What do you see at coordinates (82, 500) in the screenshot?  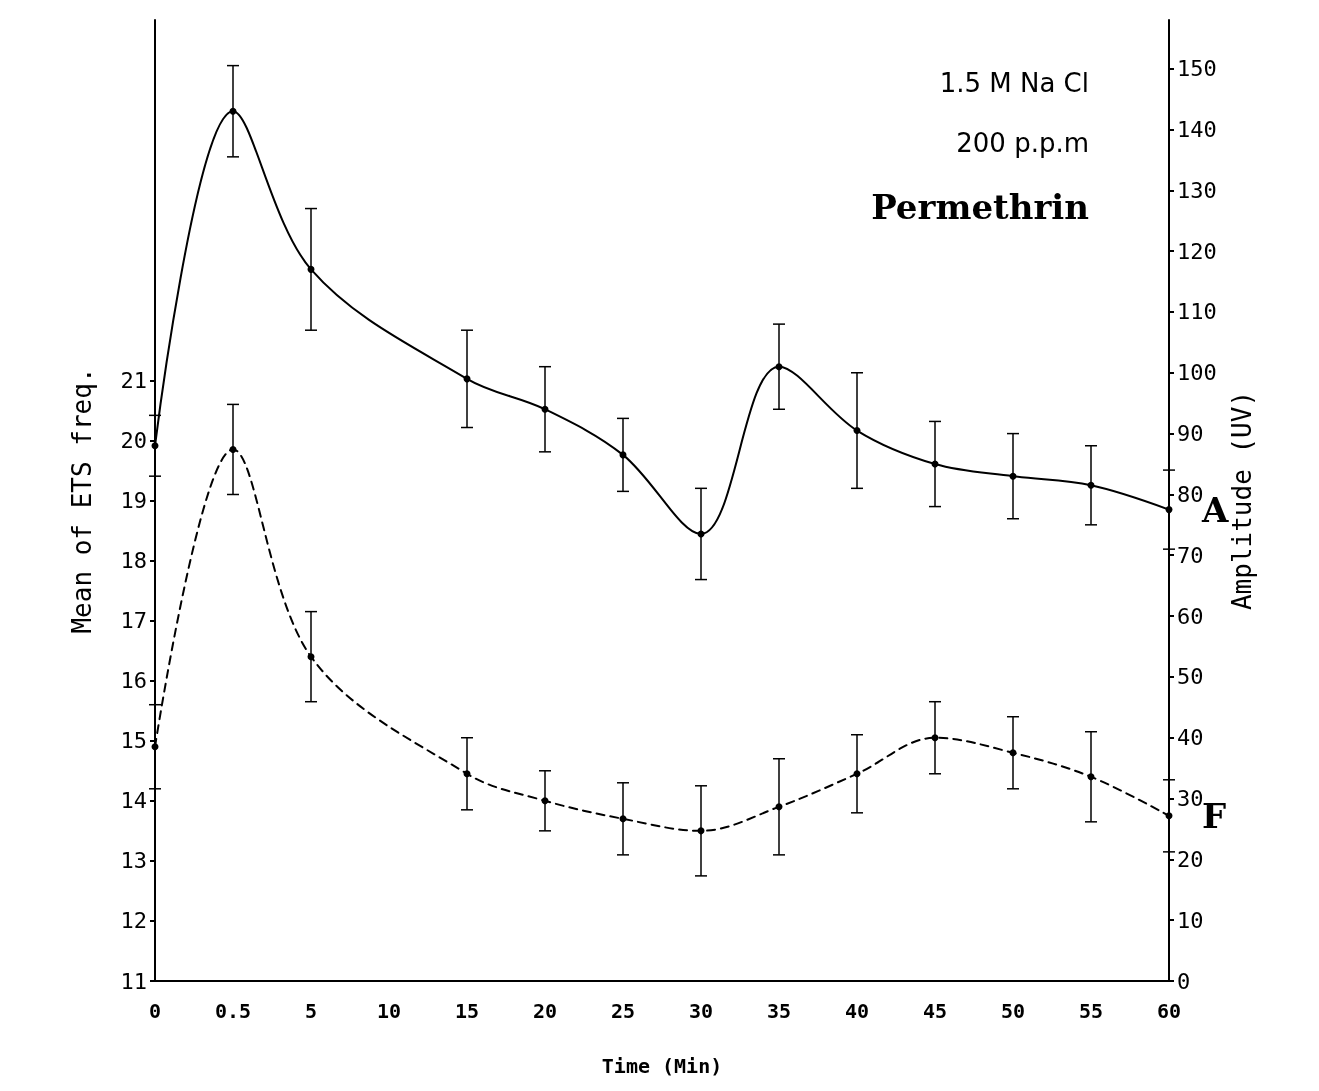 I see `y-axis-title: Mean of ETS freq.` at bounding box center [82, 500].